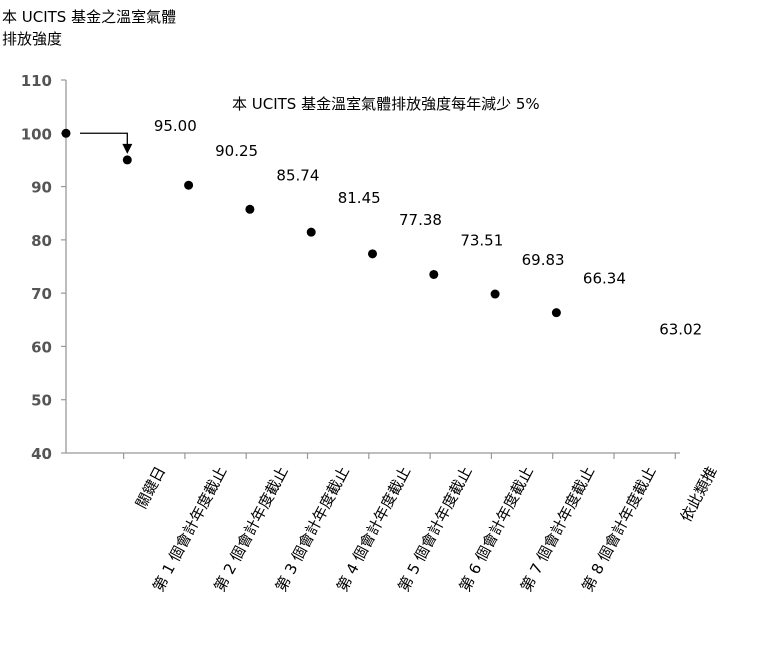  I want to click on y-tick-label: 80, so click(41, 241).